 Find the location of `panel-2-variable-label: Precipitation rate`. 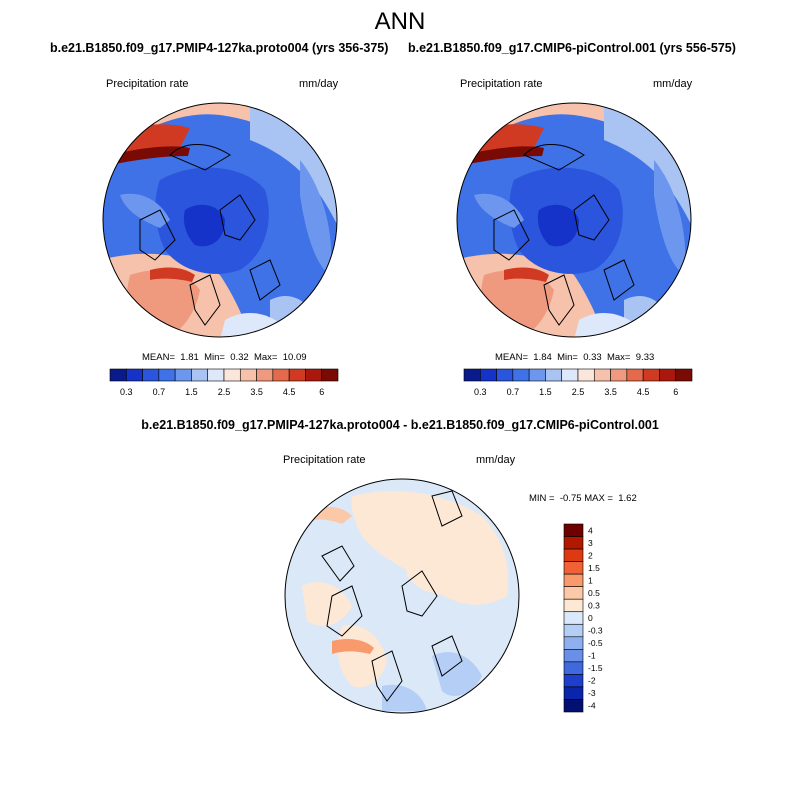

panel-2-variable-label: Precipitation rate is located at coordinates (501, 84).